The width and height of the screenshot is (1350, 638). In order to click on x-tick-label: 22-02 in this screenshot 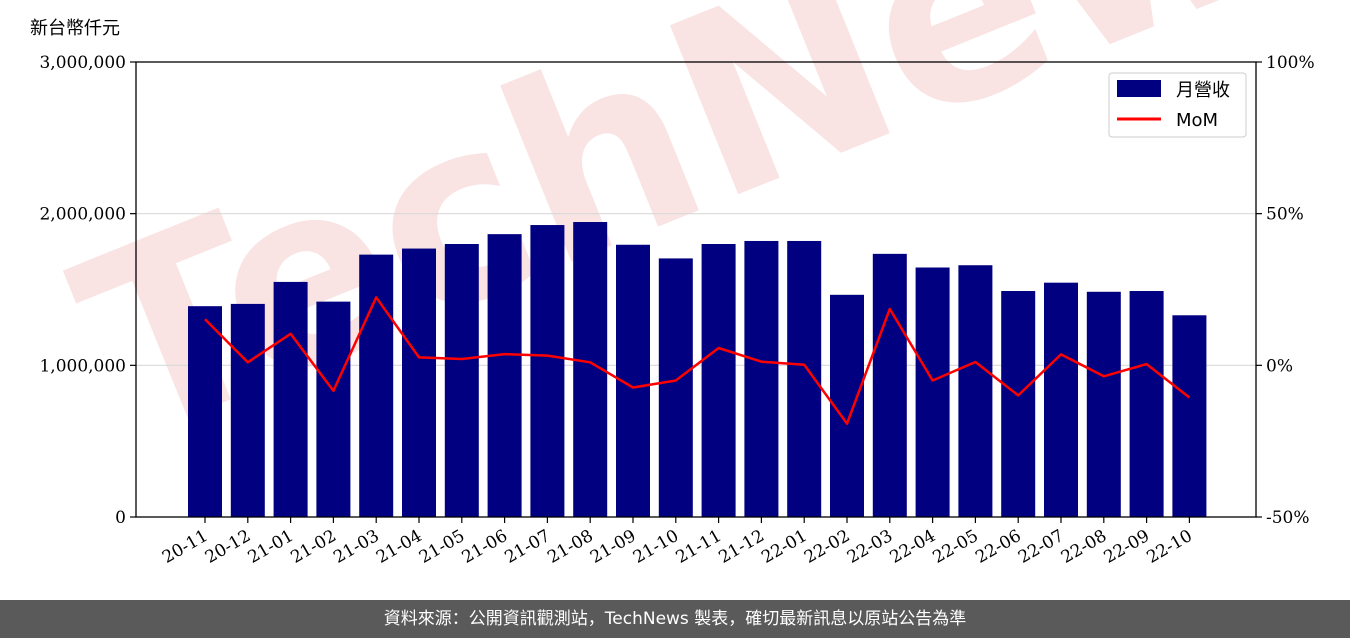, I will do `click(827, 547)`.